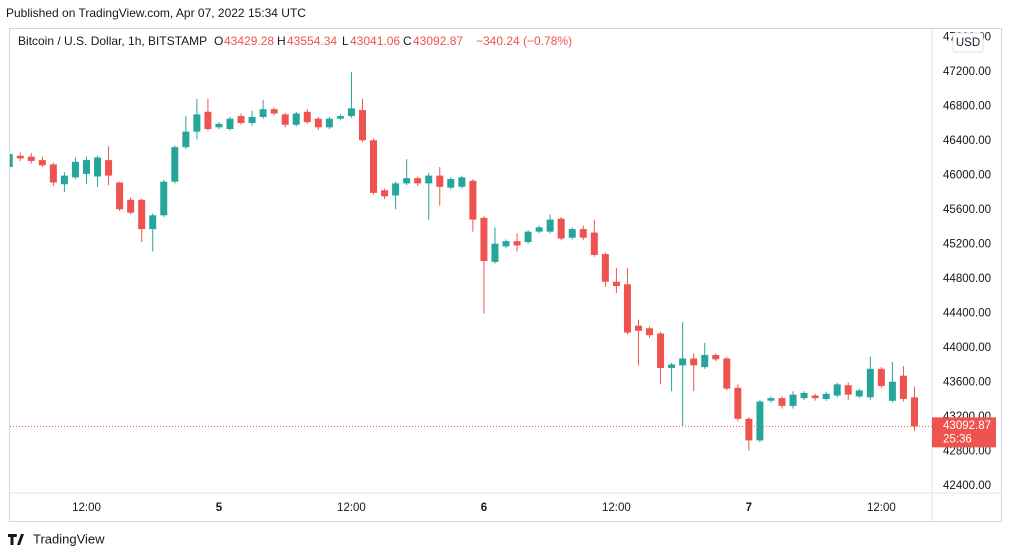 This screenshot has height=558, width=1012. Describe the element at coordinates (957, 439) in the screenshot. I see `countdown-label: 25:36` at that location.